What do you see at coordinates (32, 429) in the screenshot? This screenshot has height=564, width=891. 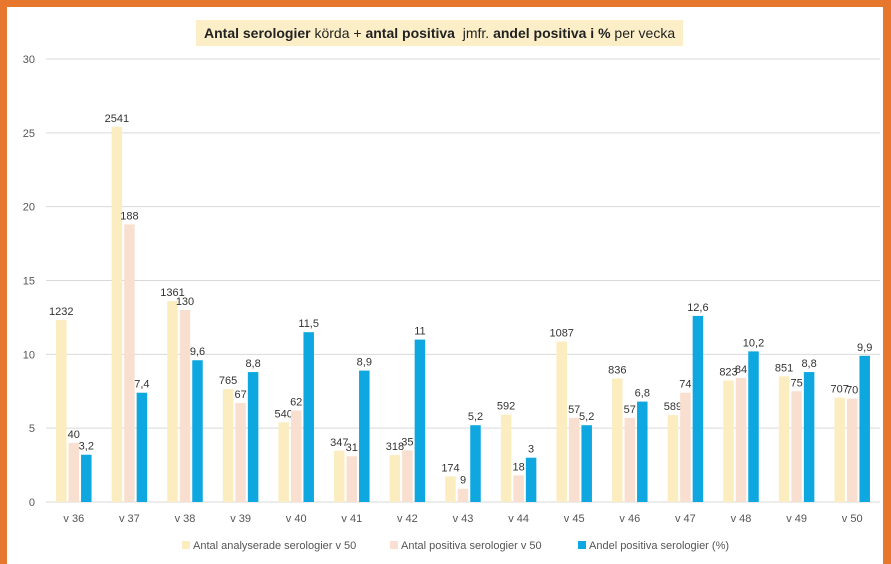 I see `y-tick-label: 5` at bounding box center [32, 429].